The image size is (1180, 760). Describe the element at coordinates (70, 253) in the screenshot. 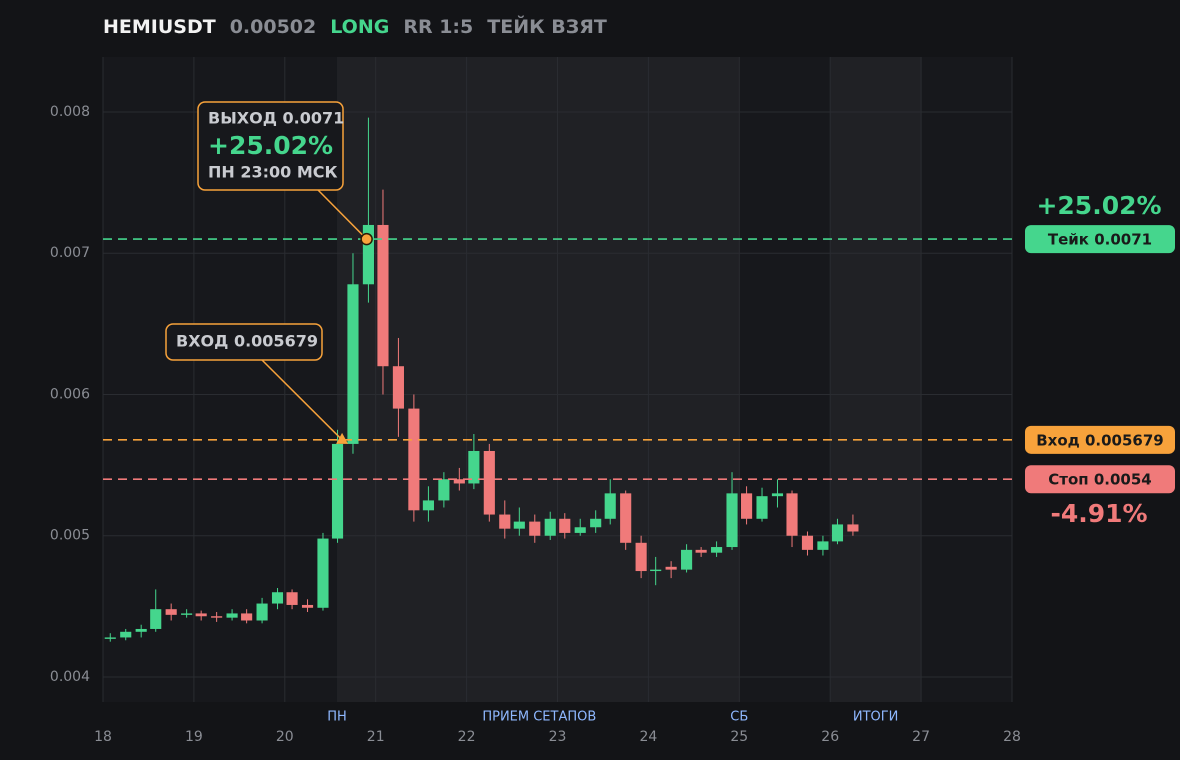

I see `y-tick-label: 0.007` at that location.